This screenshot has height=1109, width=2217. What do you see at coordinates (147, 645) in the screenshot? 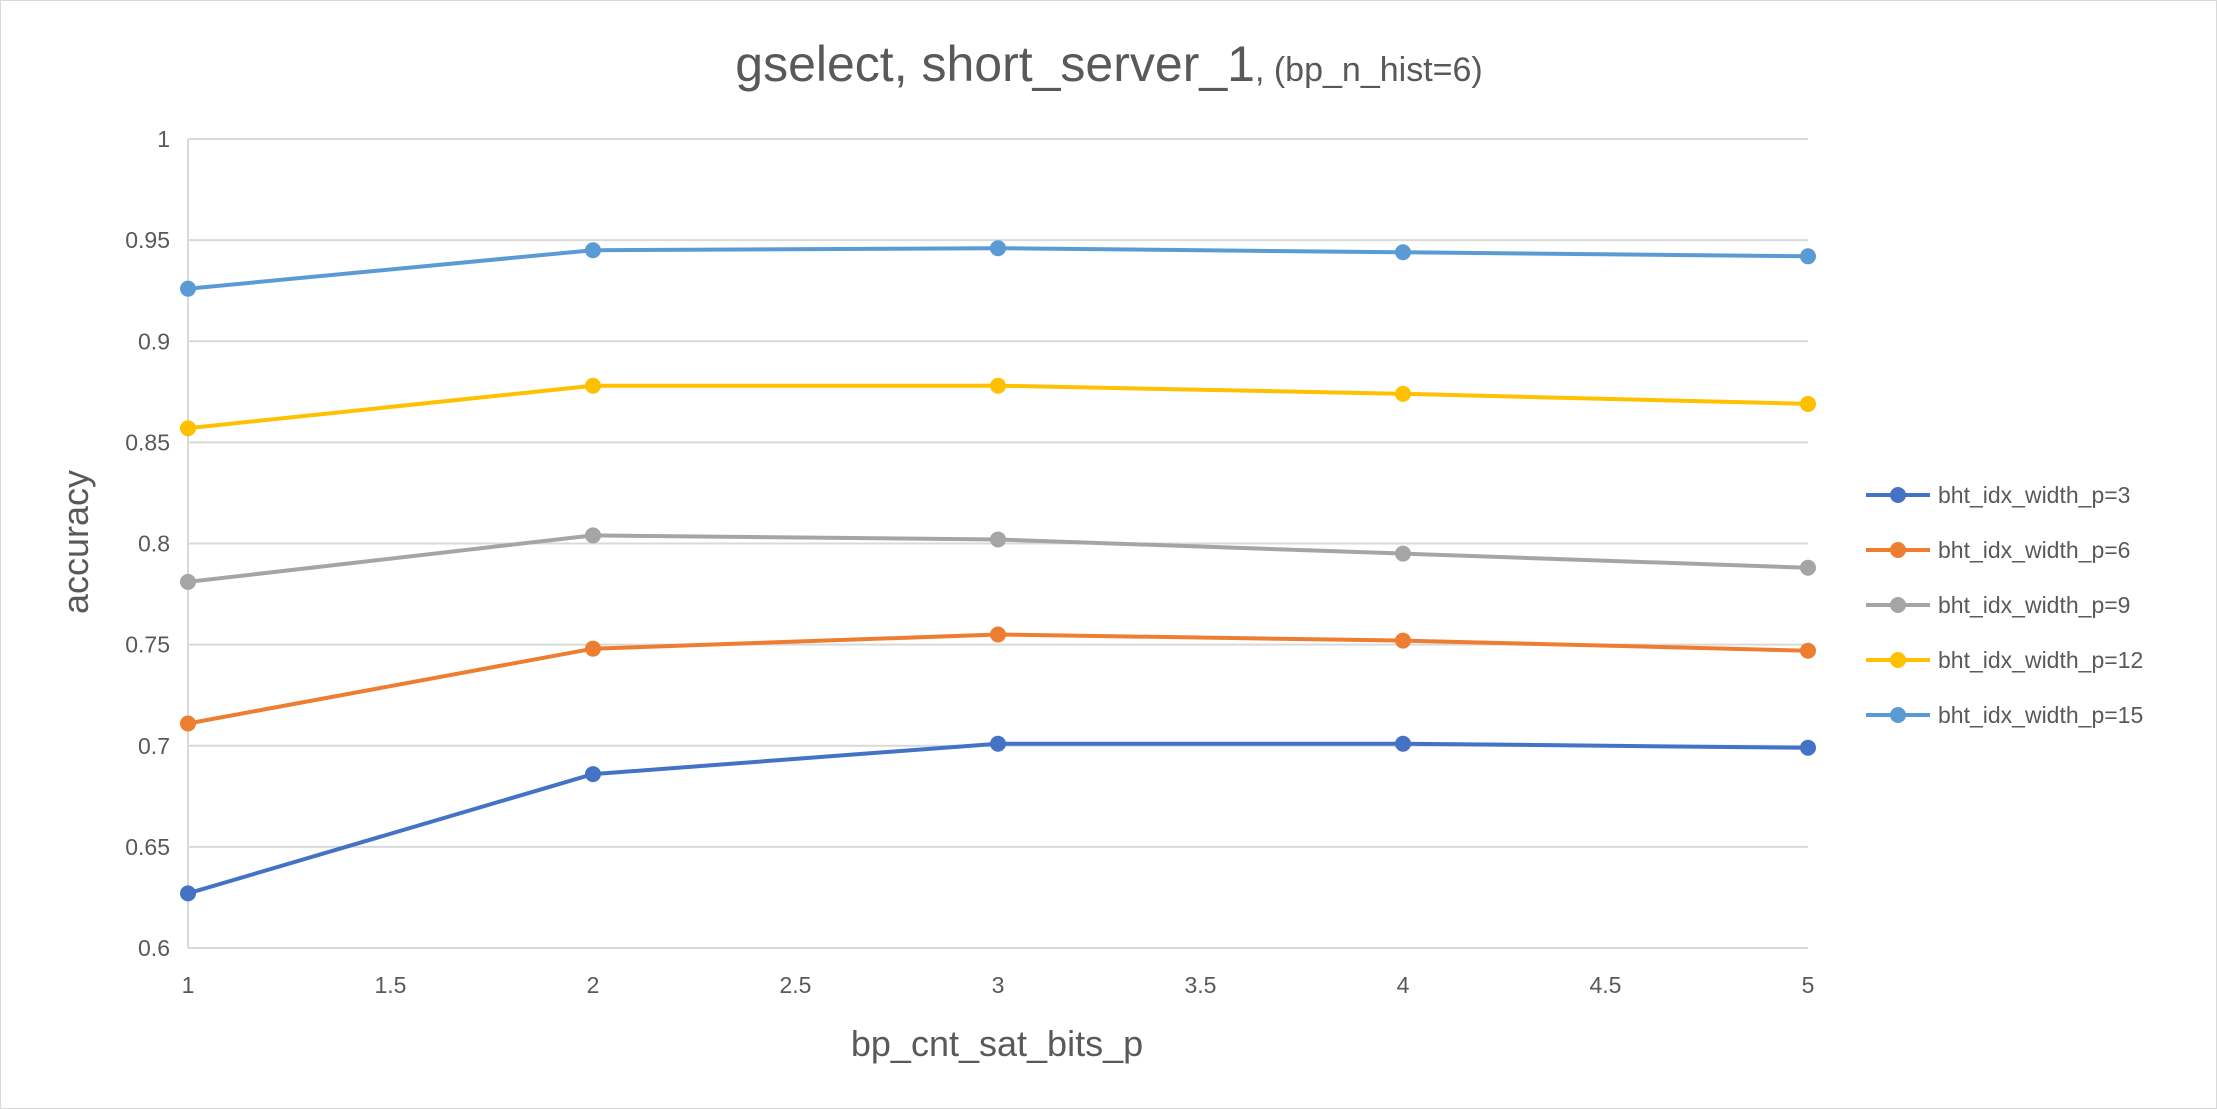
I see `y-tick-label: 0.75` at bounding box center [147, 645].